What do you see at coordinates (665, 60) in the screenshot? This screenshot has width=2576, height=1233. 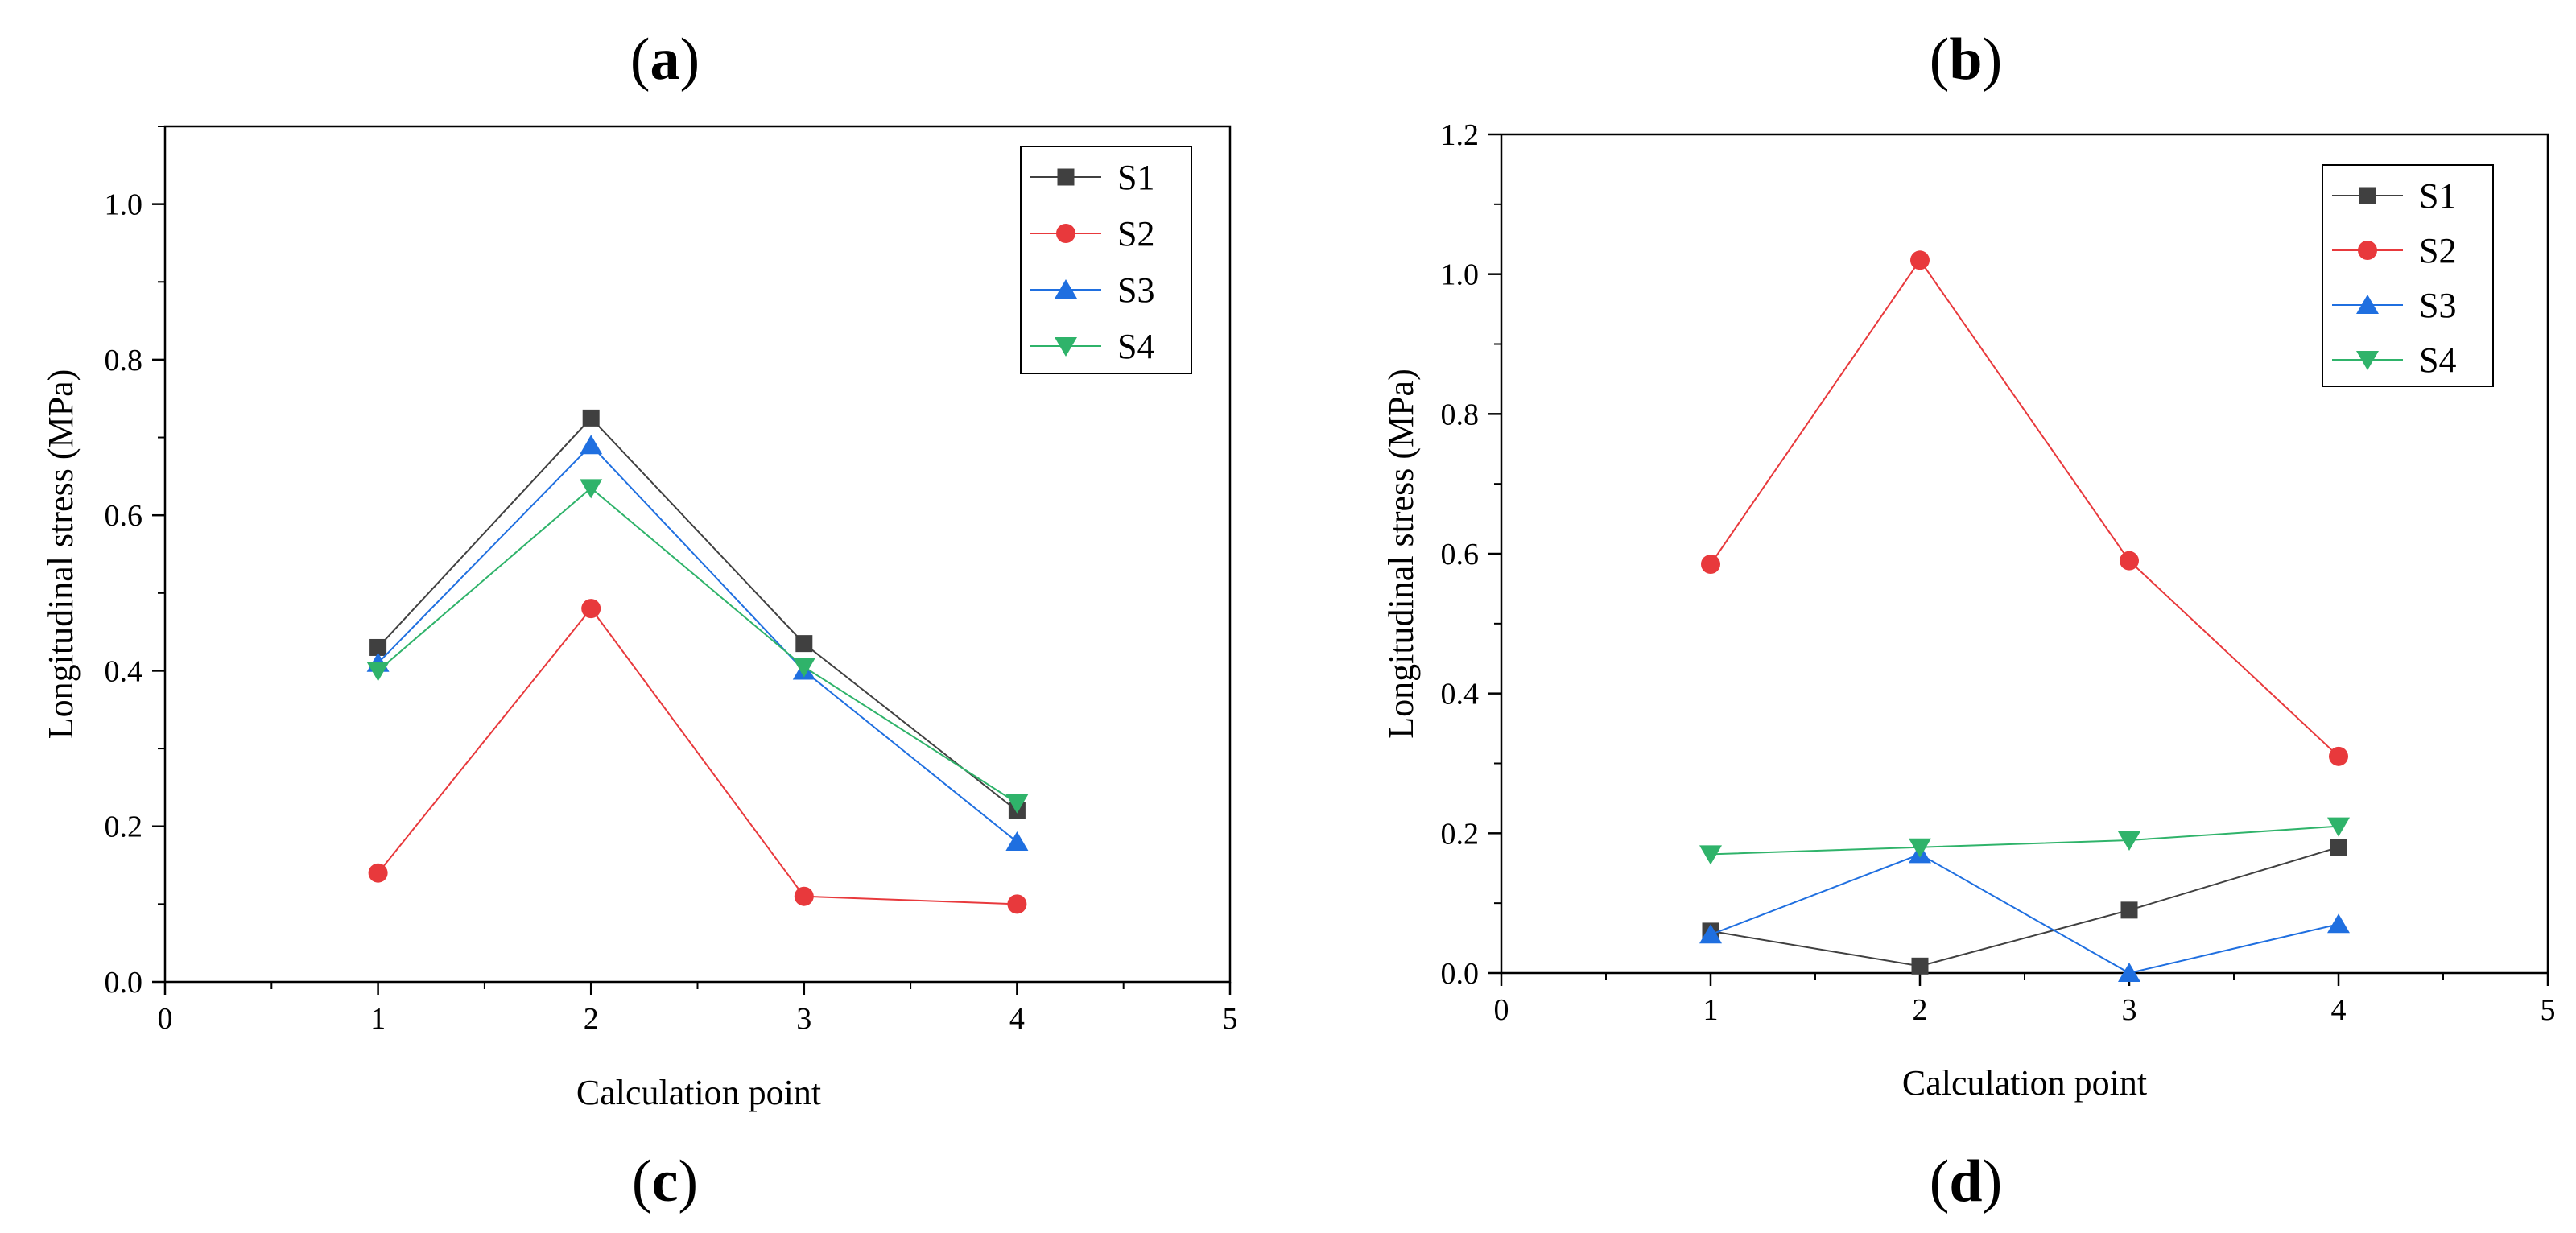 I see `panel-label-a: (a)` at bounding box center [665, 60].